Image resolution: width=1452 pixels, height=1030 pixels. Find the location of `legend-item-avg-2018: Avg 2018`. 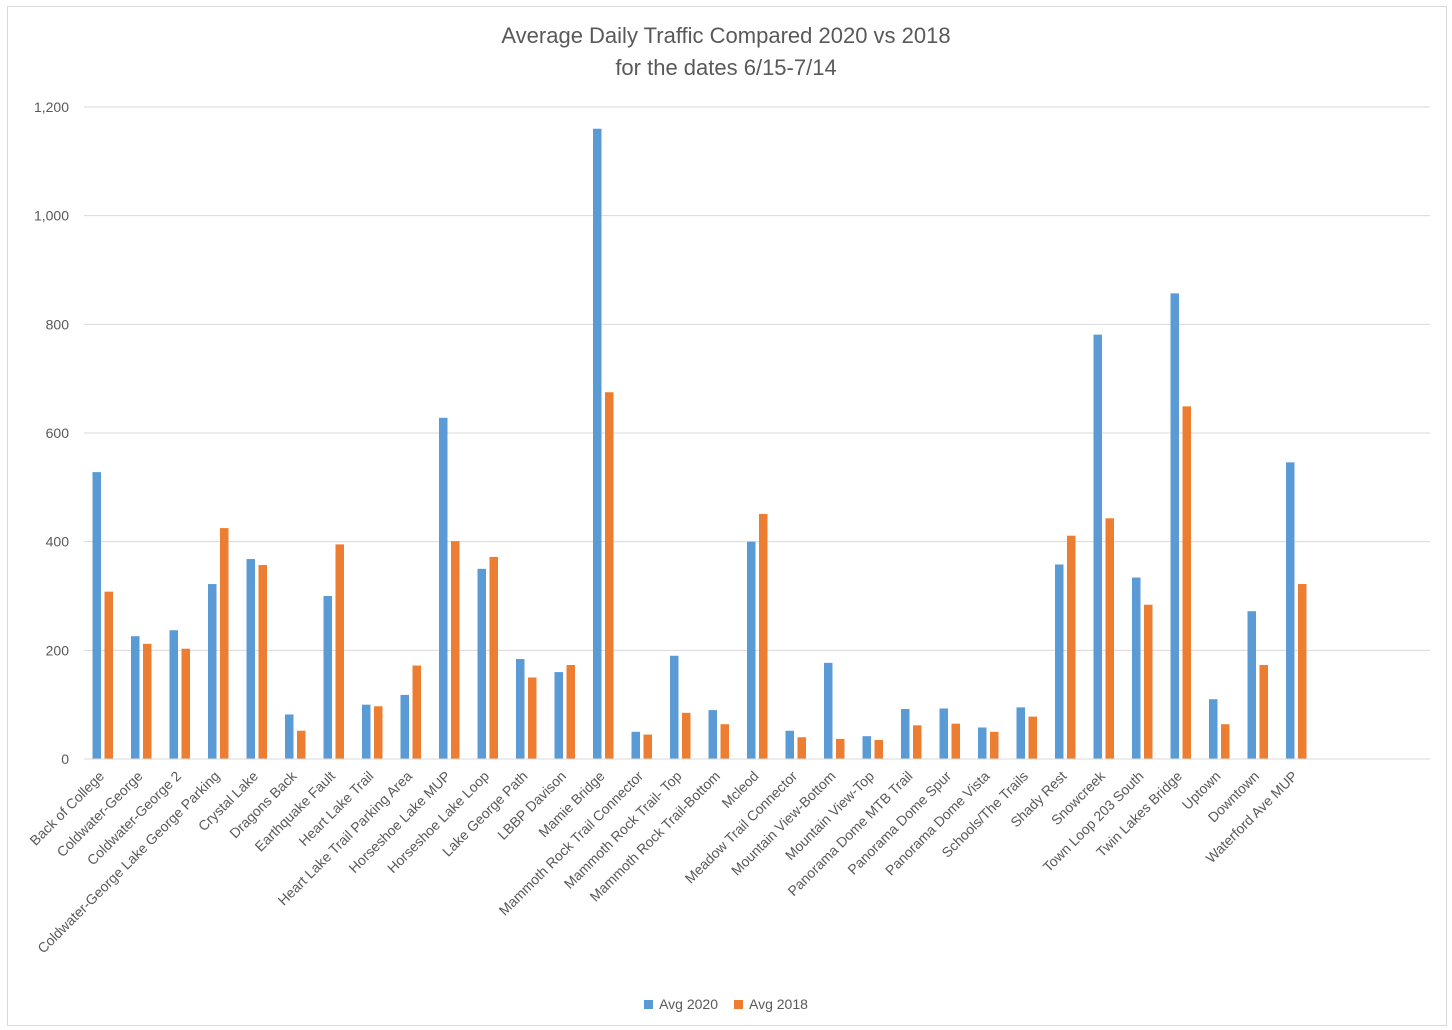

legend-item-avg-2018: Avg 2018 is located at coordinates (771, 1004).